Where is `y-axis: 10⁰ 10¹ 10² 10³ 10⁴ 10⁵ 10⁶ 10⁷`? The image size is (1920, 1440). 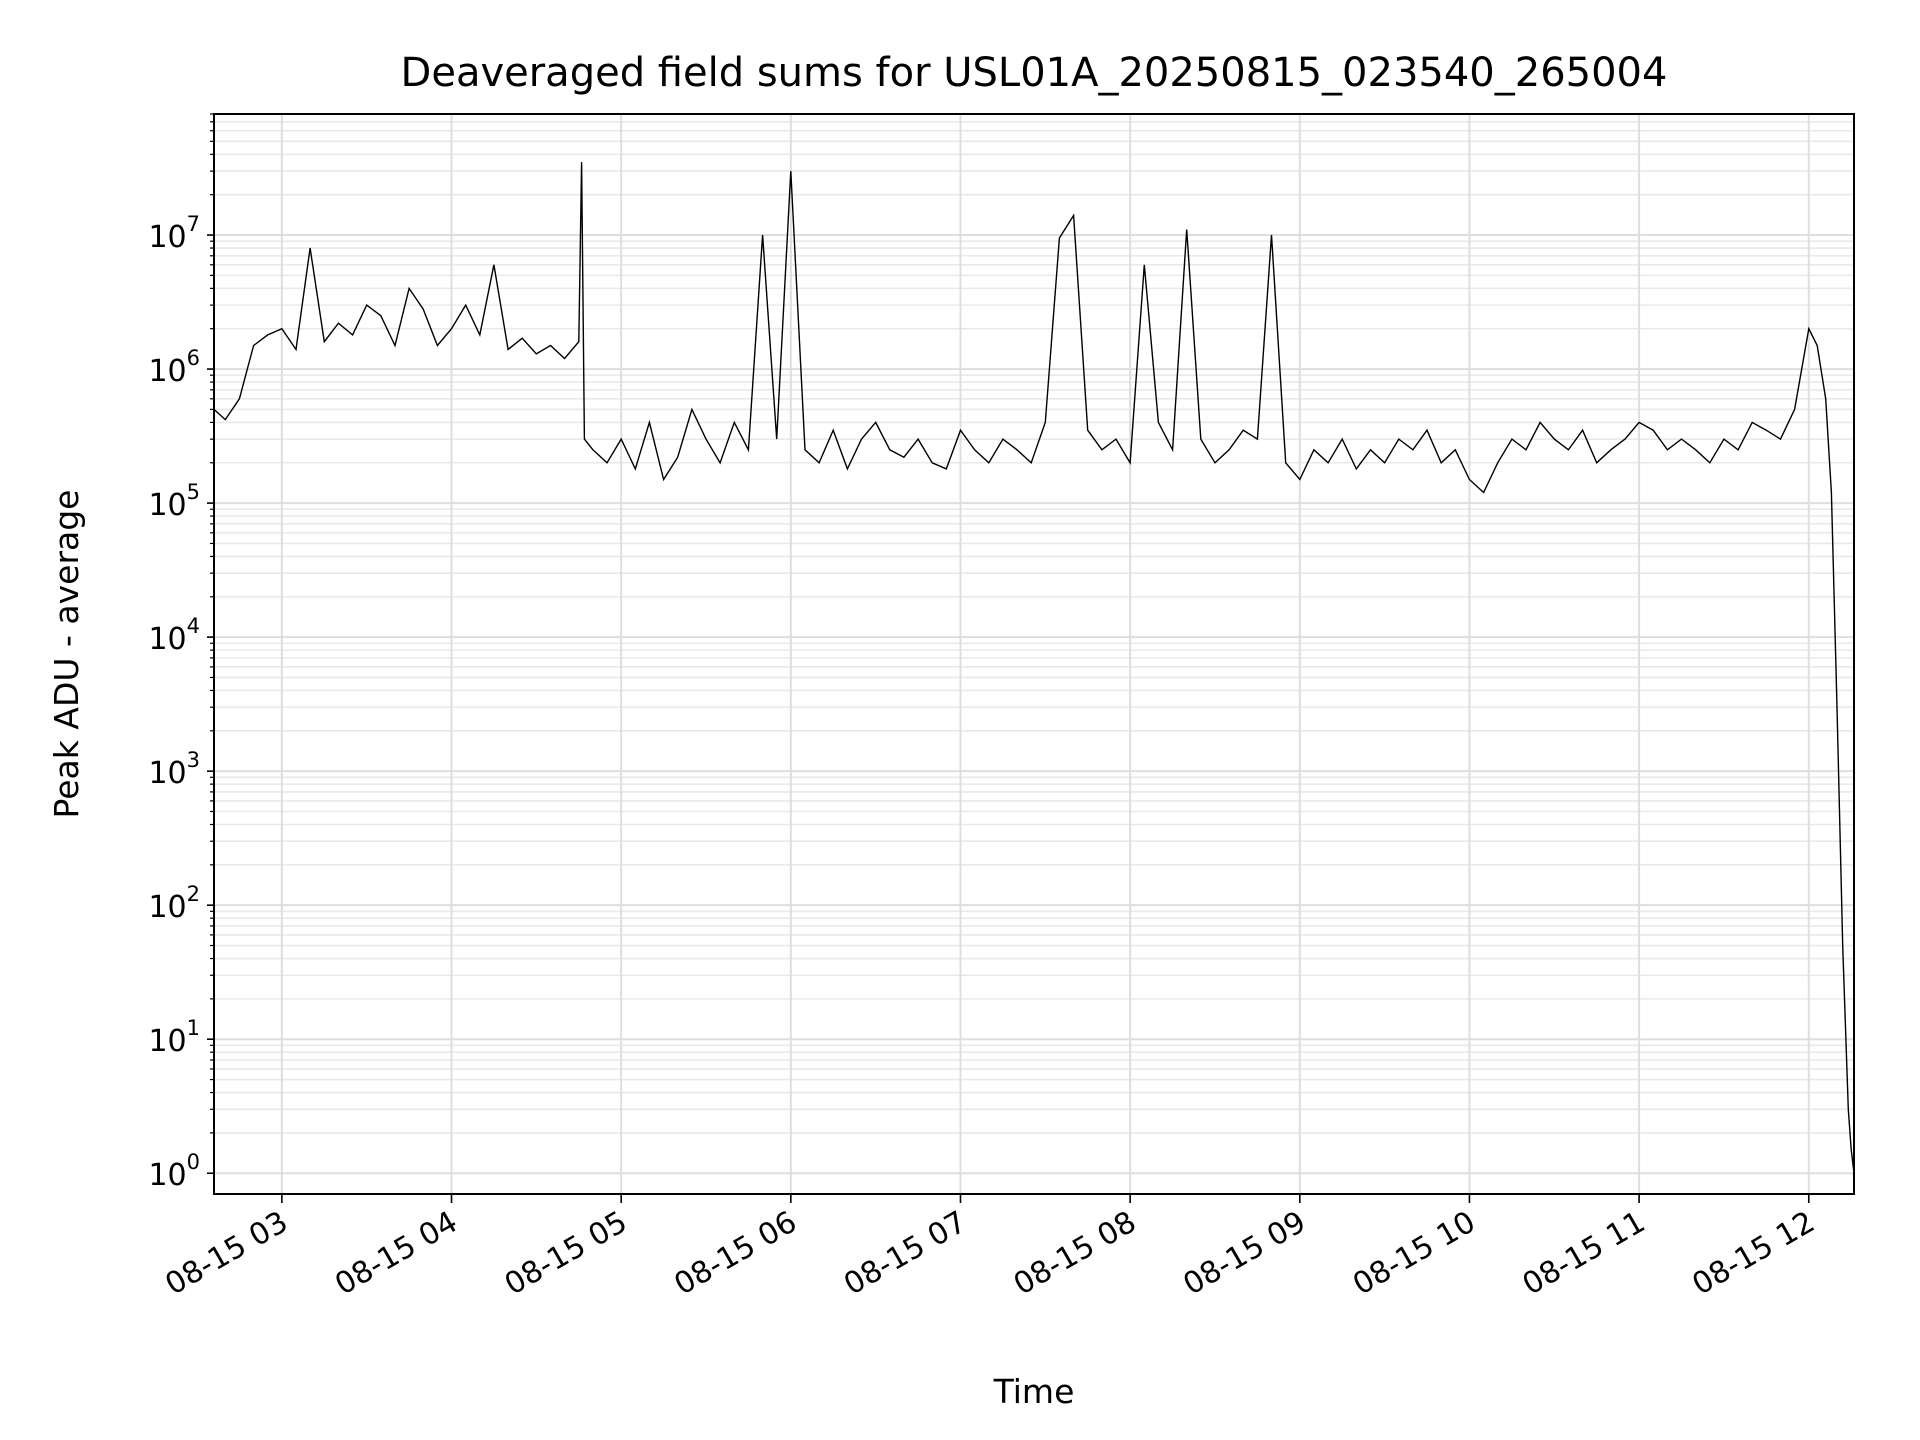 y-axis: 10⁰ 10¹ 10² 10³ 10⁴ 10⁵ 10⁶ 10⁷ is located at coordinates (181, 653).